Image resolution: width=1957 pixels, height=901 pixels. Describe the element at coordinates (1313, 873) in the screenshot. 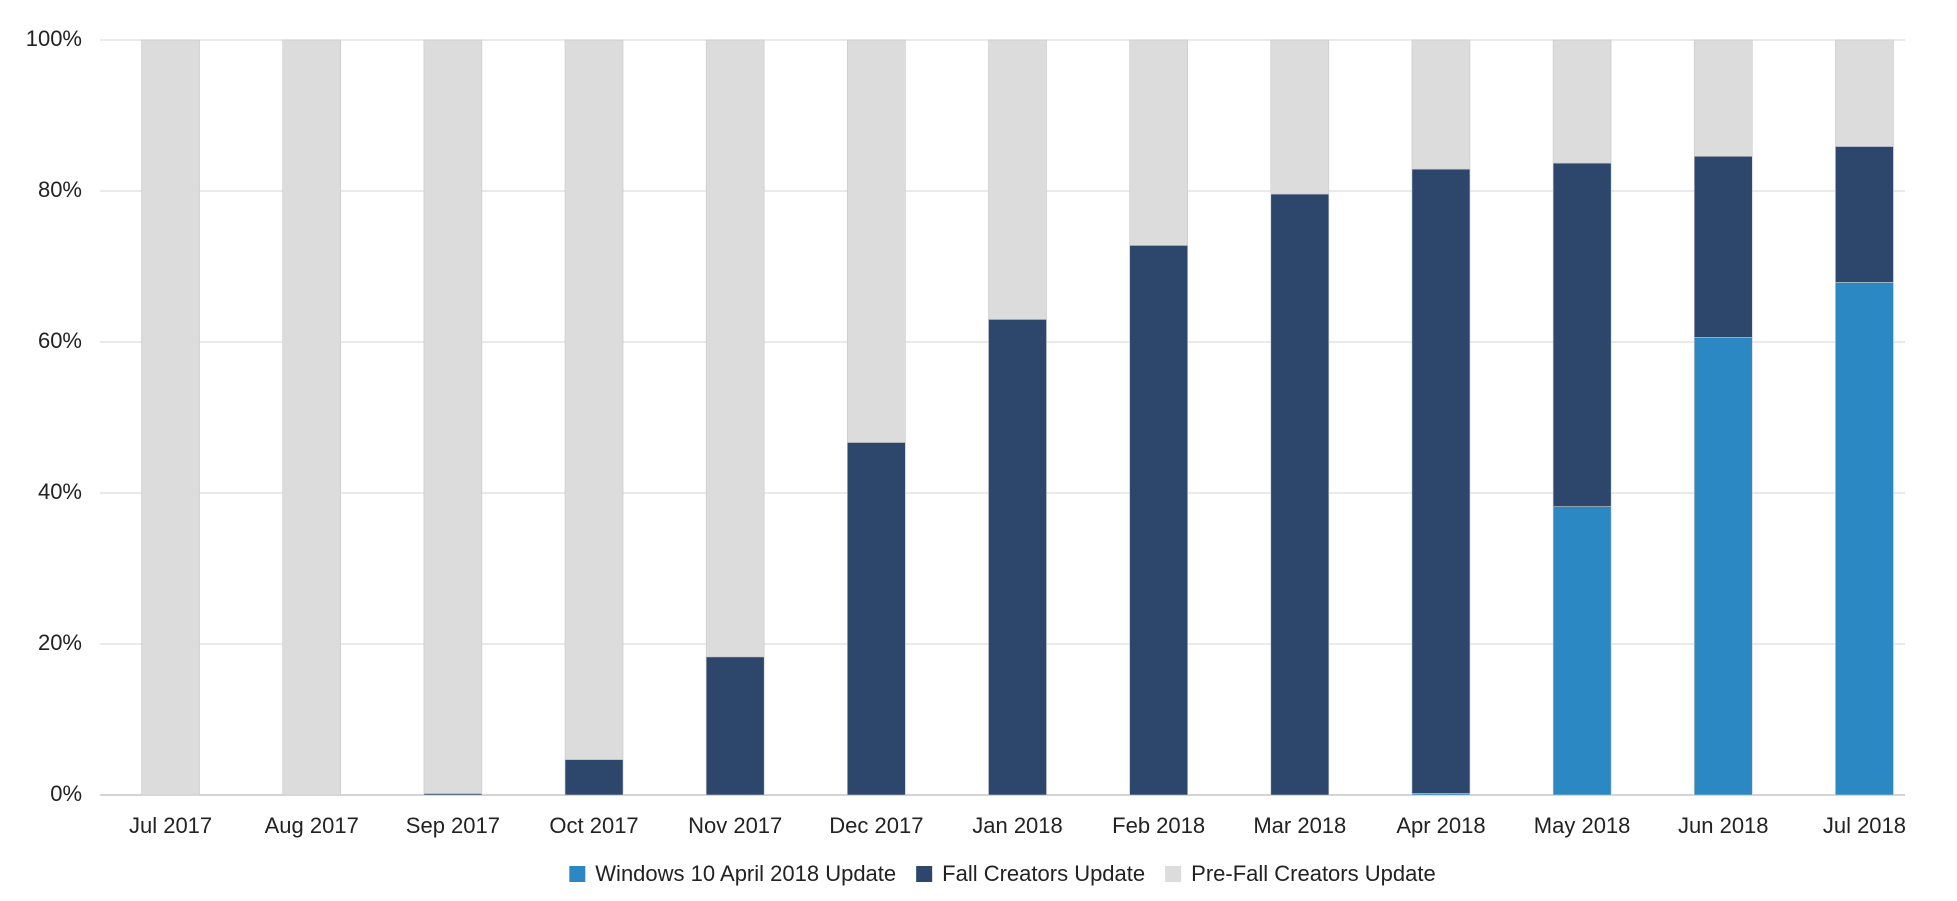

I see `legend-label: Pre-Fall Creators Update` at that location.